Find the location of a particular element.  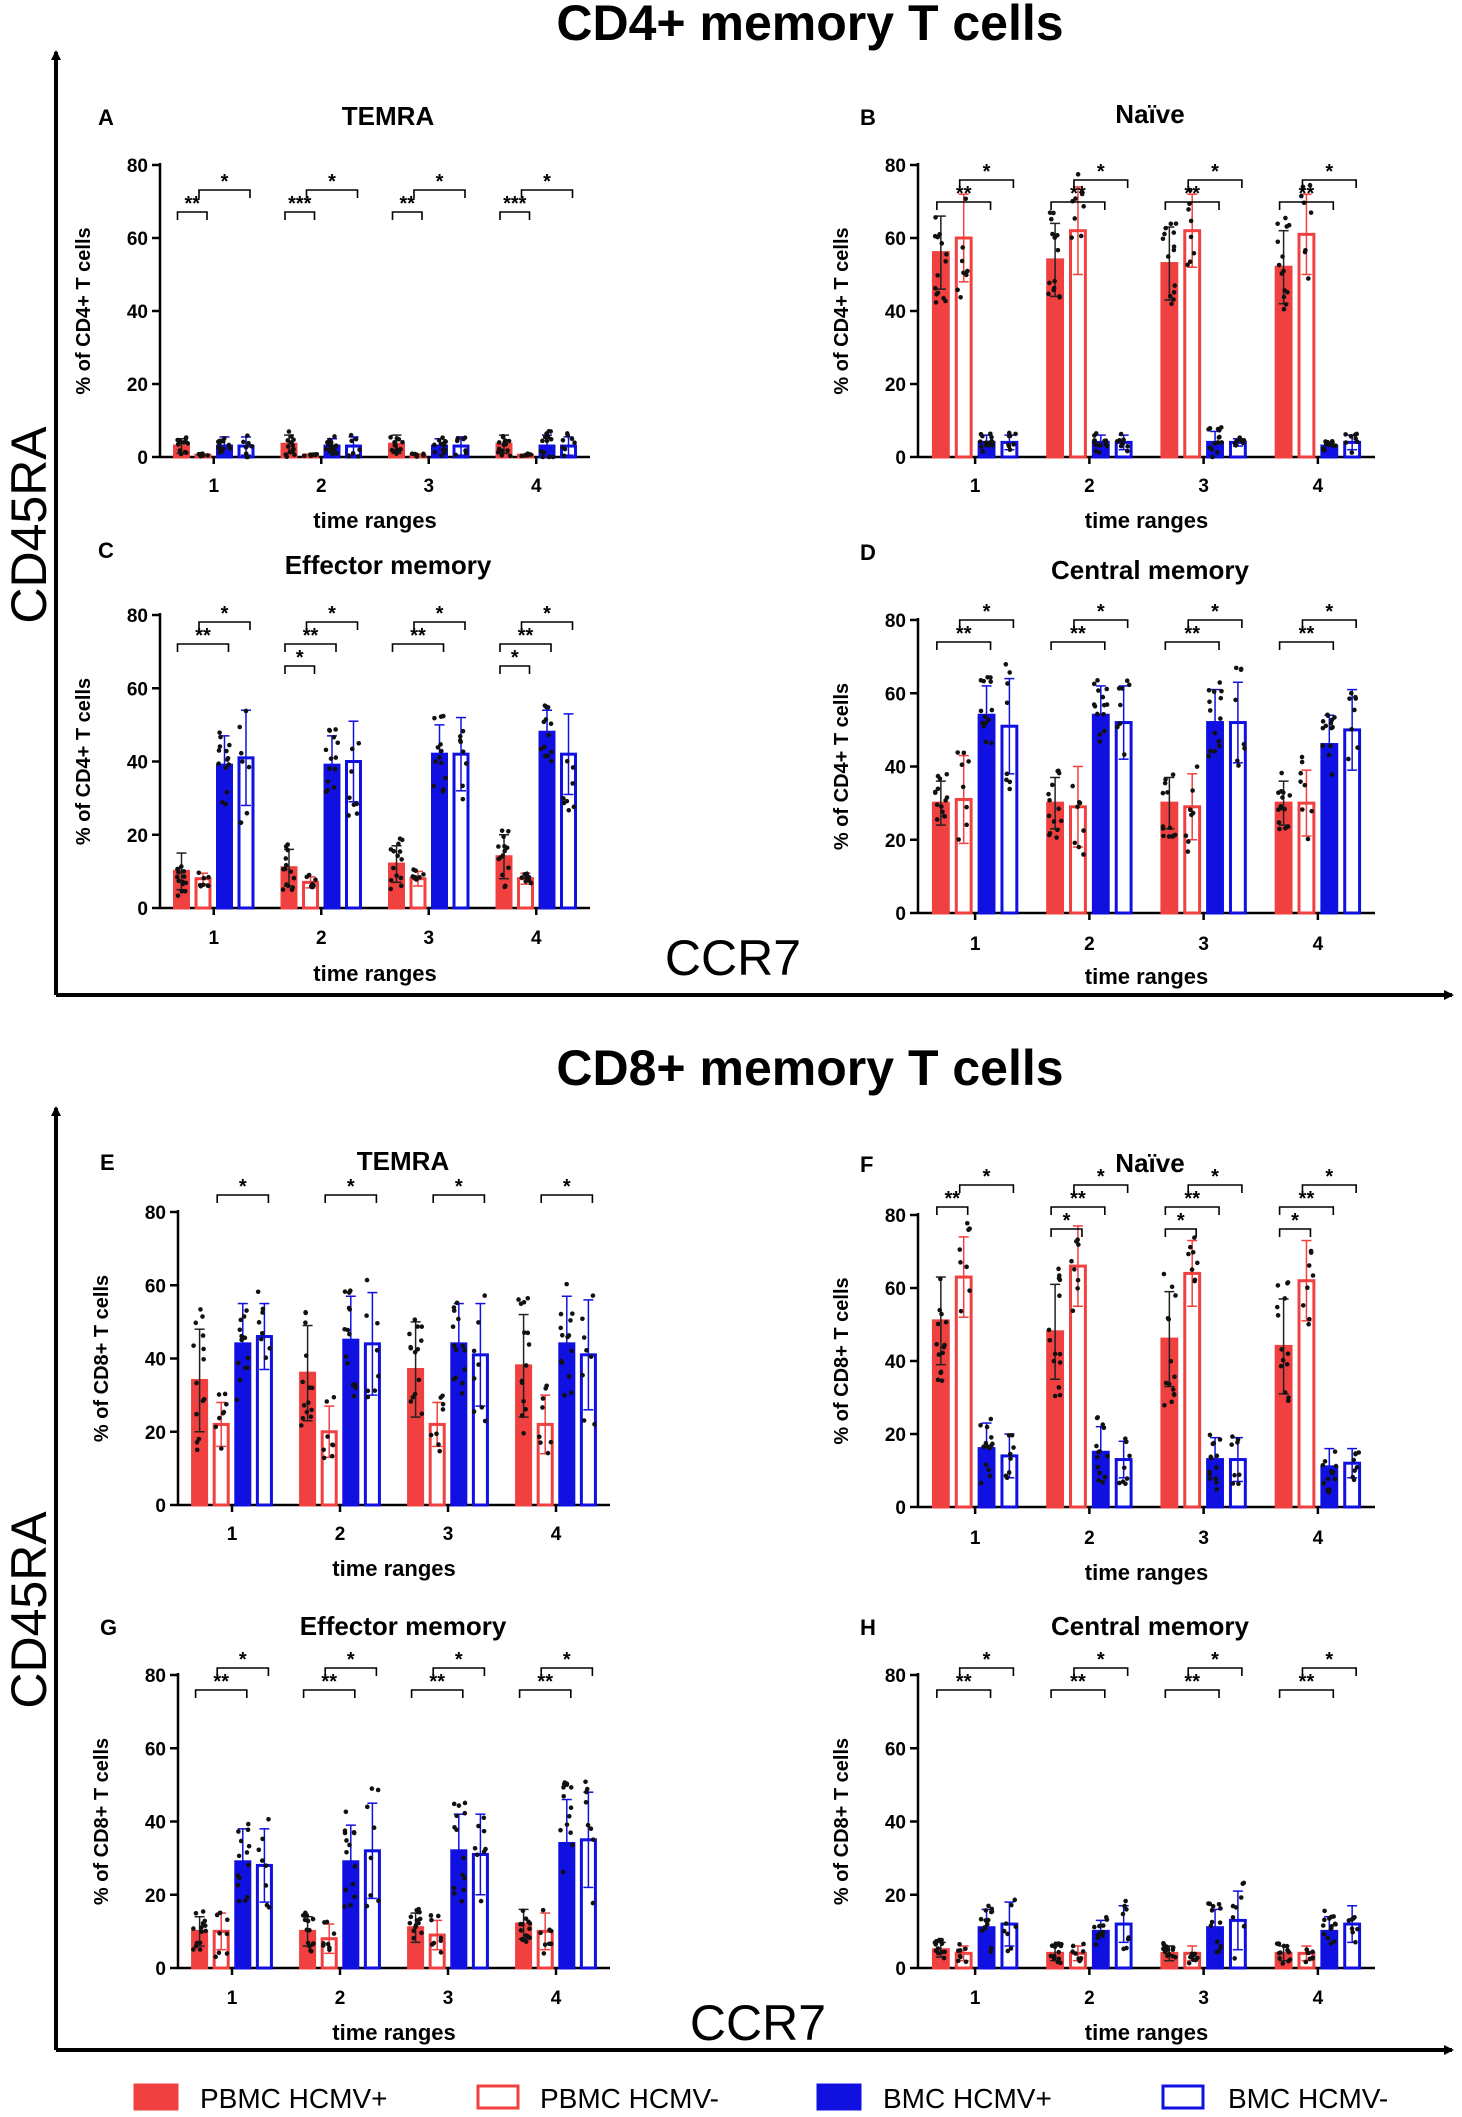

y-tick-label: 0 is located at coordinates (142, 909).